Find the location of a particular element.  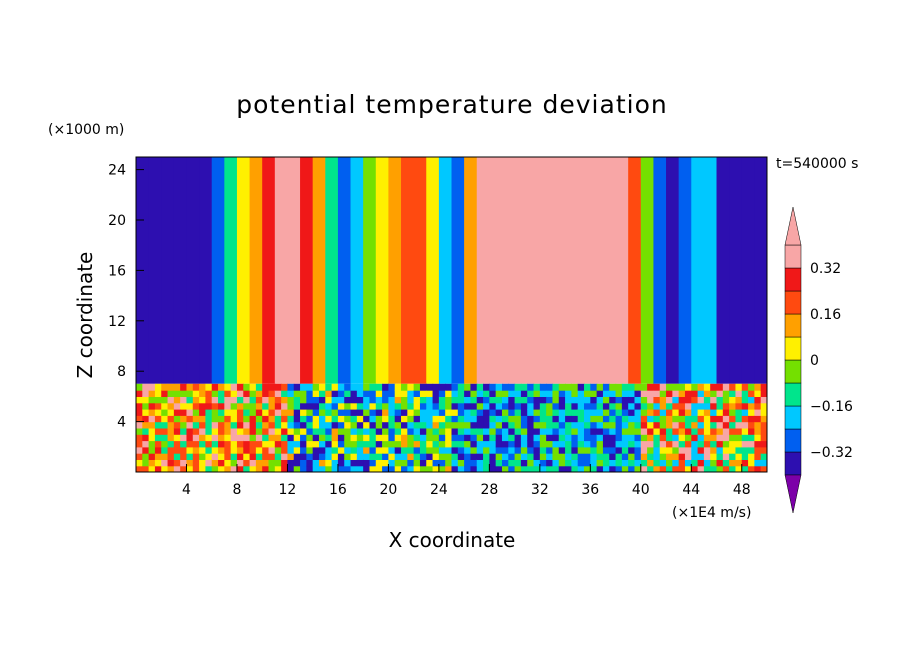

colorbar-label: −0.16 is located at coordinates (831, 407).